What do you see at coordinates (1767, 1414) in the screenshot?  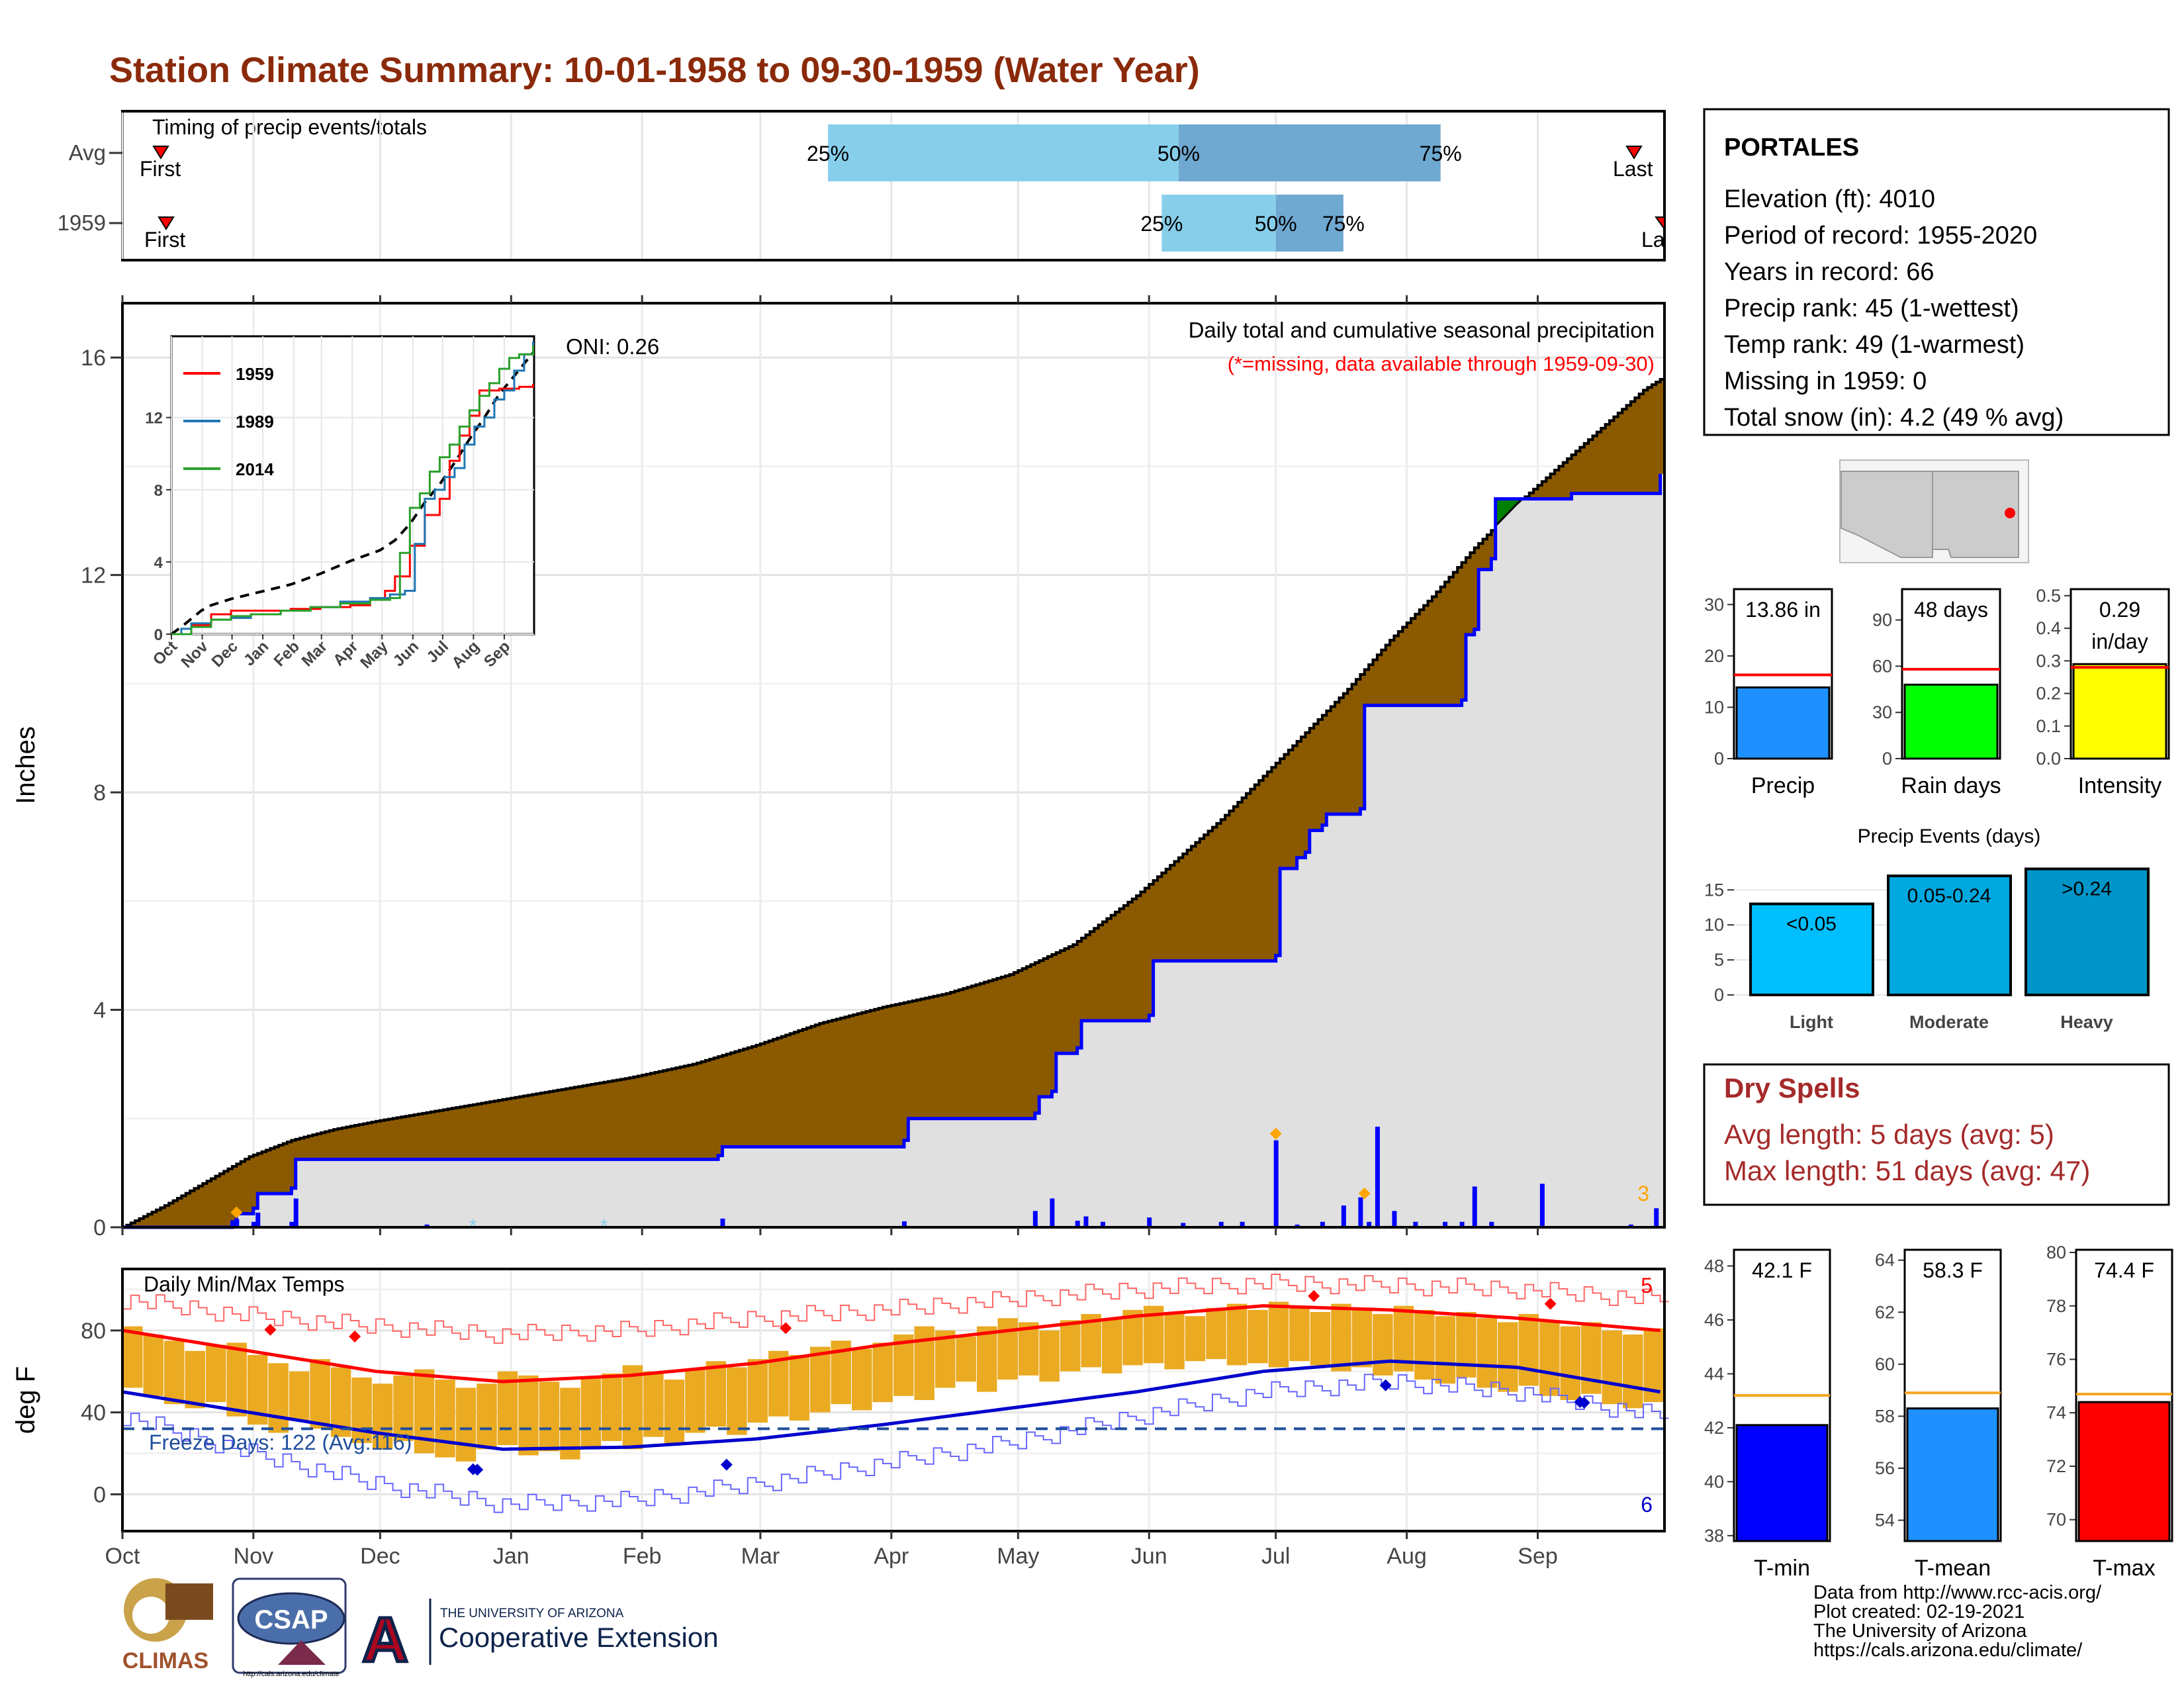 I see `small-bar-chart-t-min: 38 40 42 44 46 48 42.1 F T-min` at bounding box center [1767, 1414].